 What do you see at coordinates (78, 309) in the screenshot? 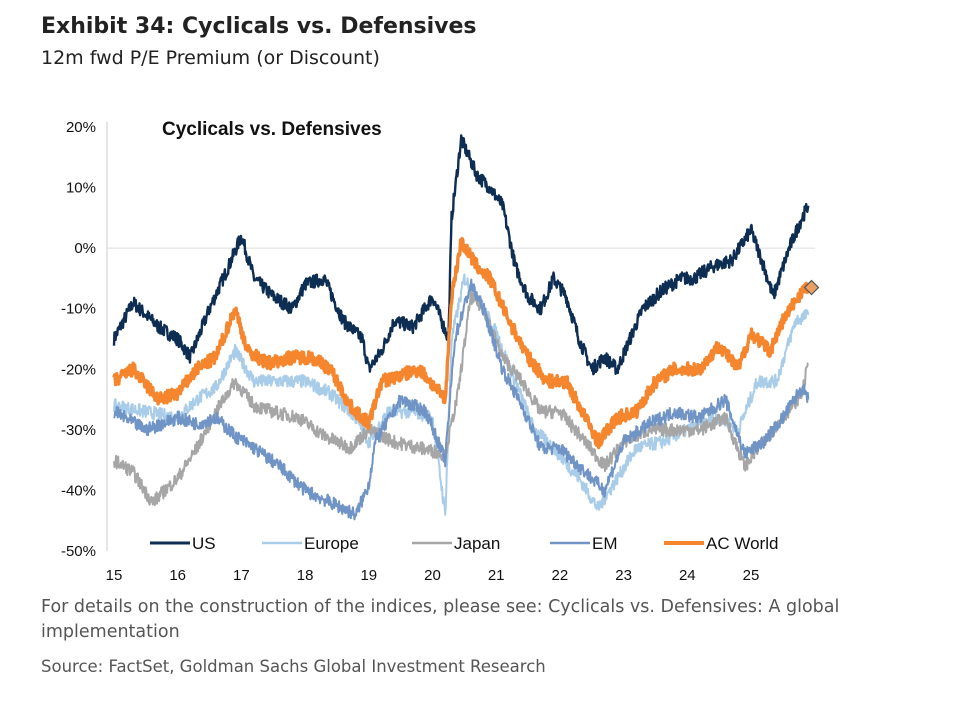
I see `y-tick-label: -10%` at bounding box center [78, 309].